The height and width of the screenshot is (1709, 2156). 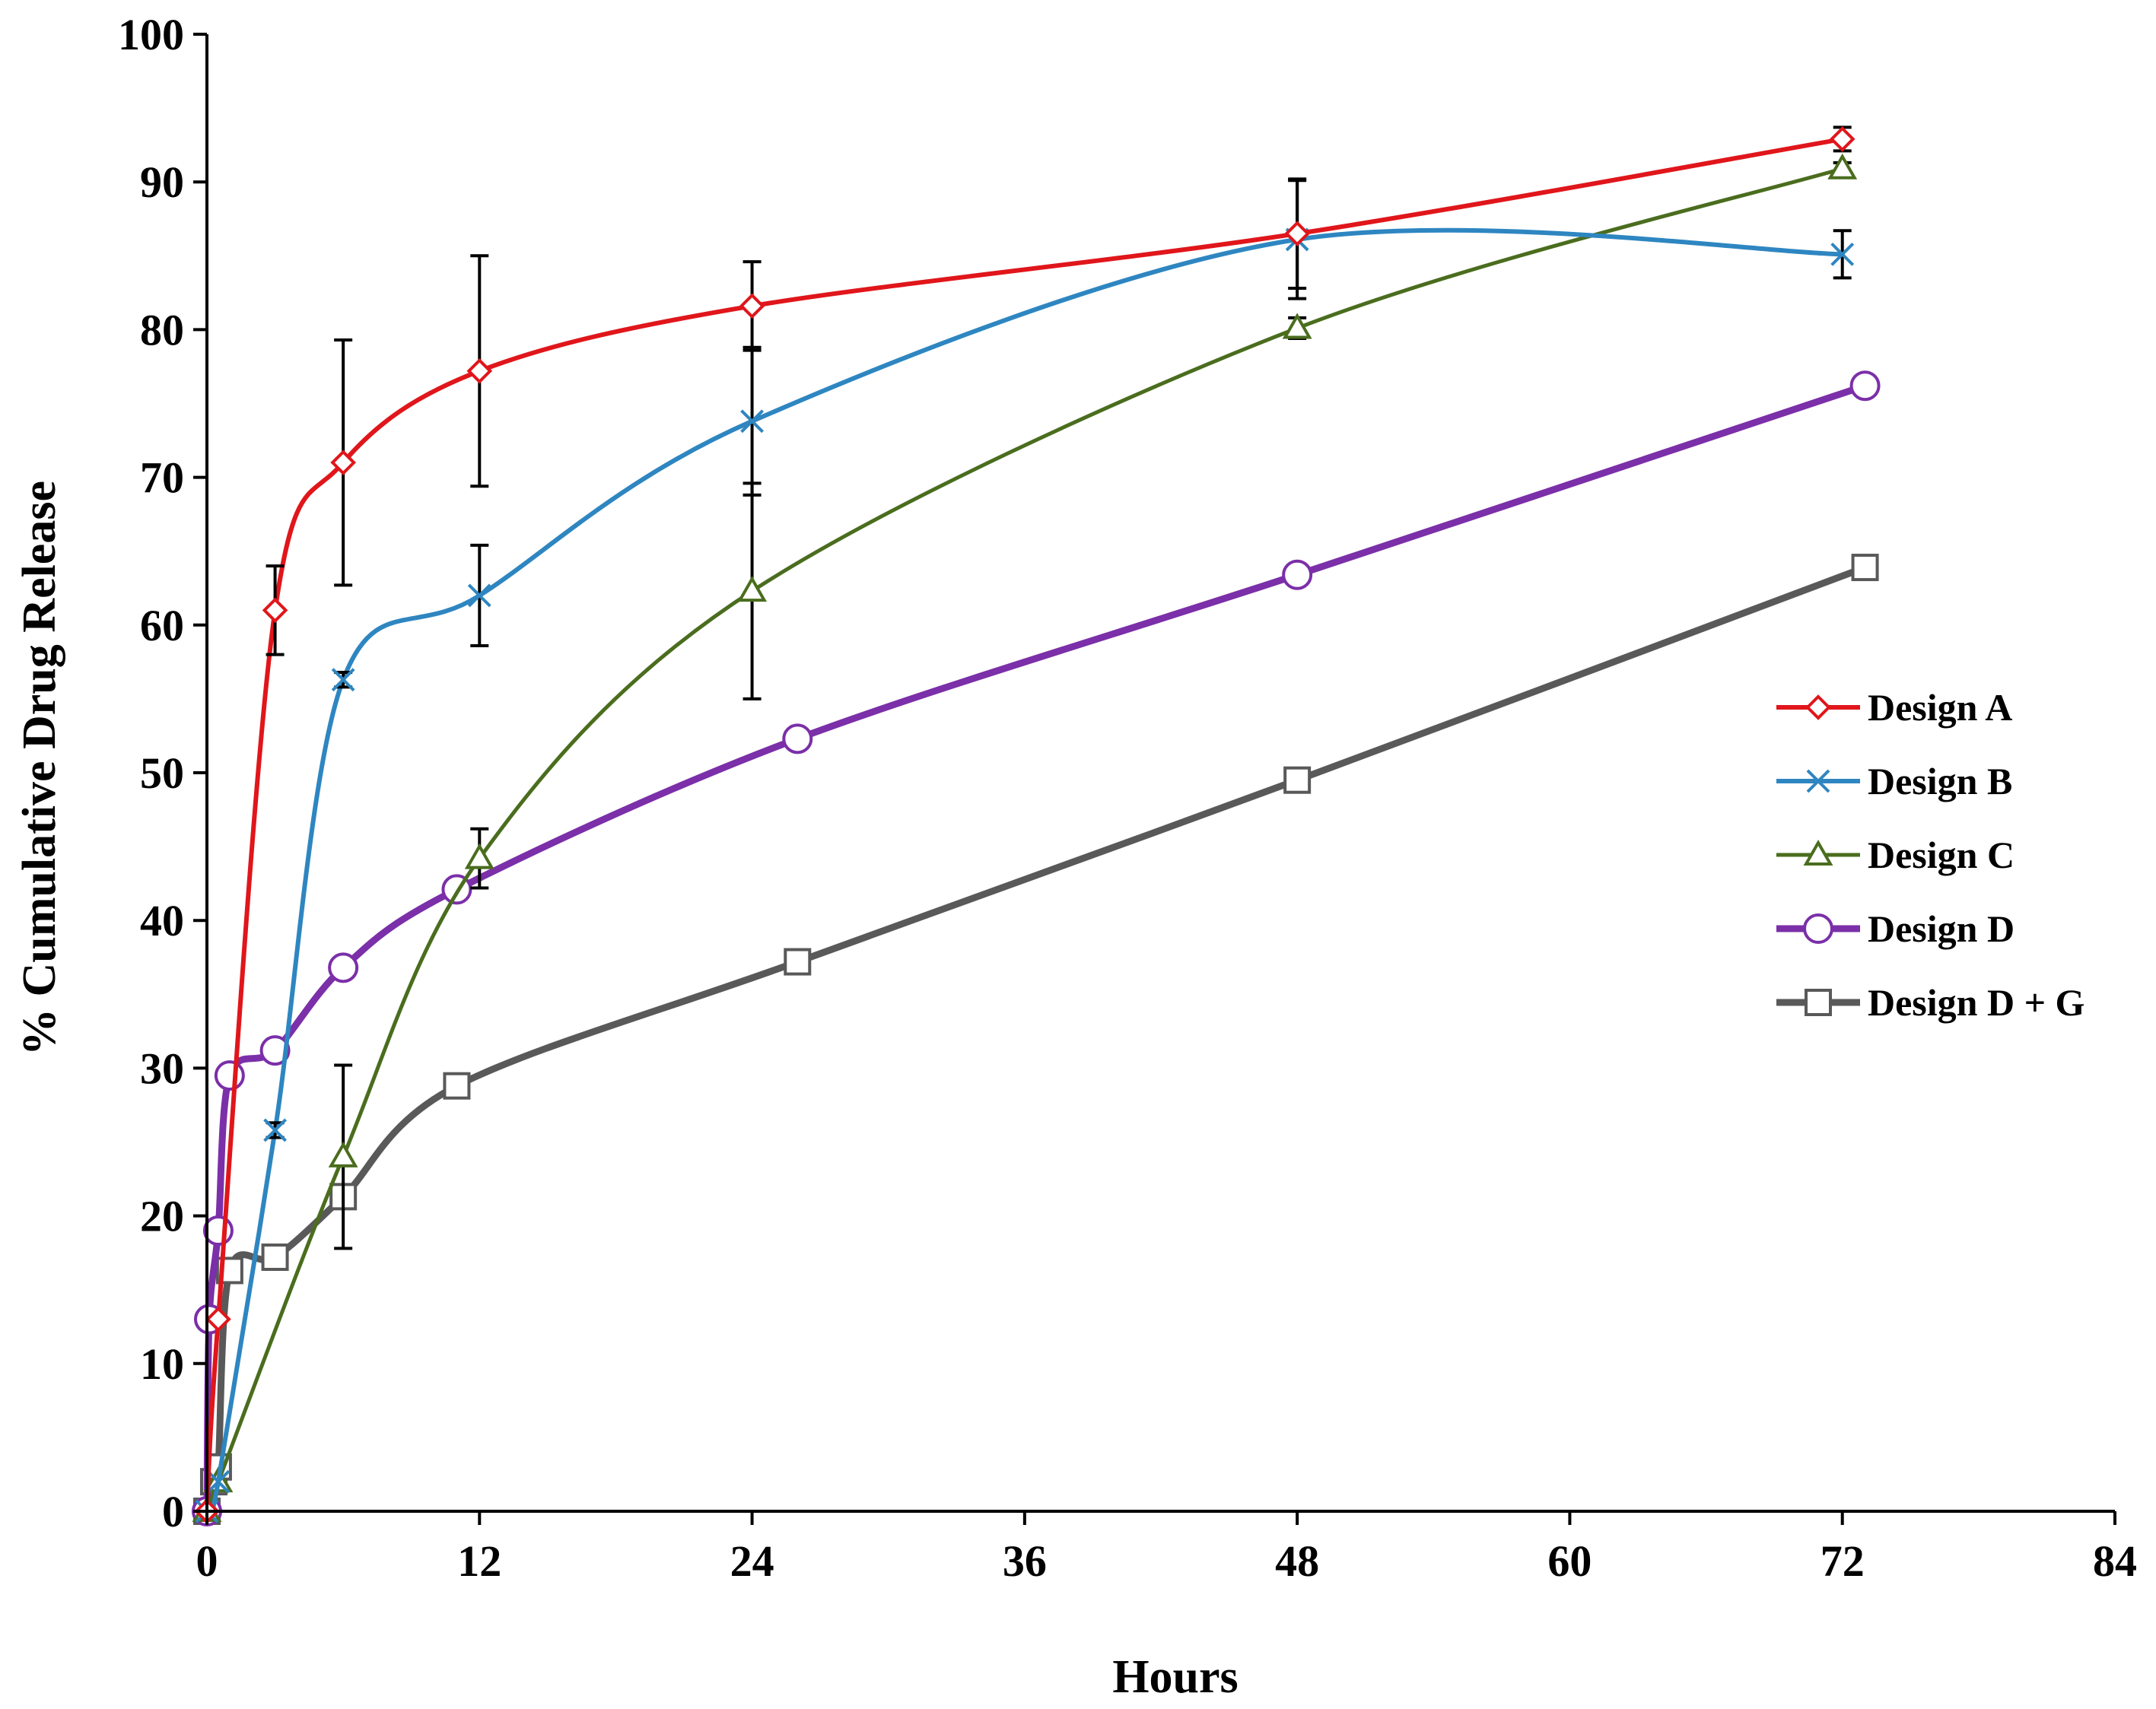 I want to click on y-tick-label: 20, so click(x=162, y=1216).